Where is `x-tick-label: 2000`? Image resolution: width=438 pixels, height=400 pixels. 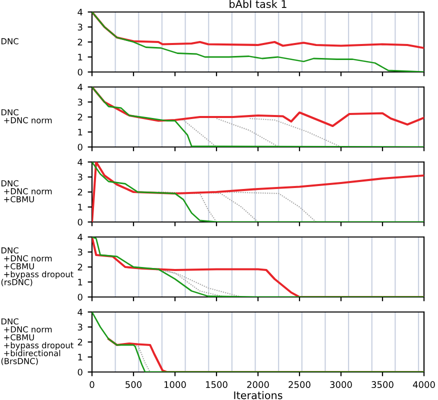 x-tick-label: 2000 is located at coordinates (258, 384).